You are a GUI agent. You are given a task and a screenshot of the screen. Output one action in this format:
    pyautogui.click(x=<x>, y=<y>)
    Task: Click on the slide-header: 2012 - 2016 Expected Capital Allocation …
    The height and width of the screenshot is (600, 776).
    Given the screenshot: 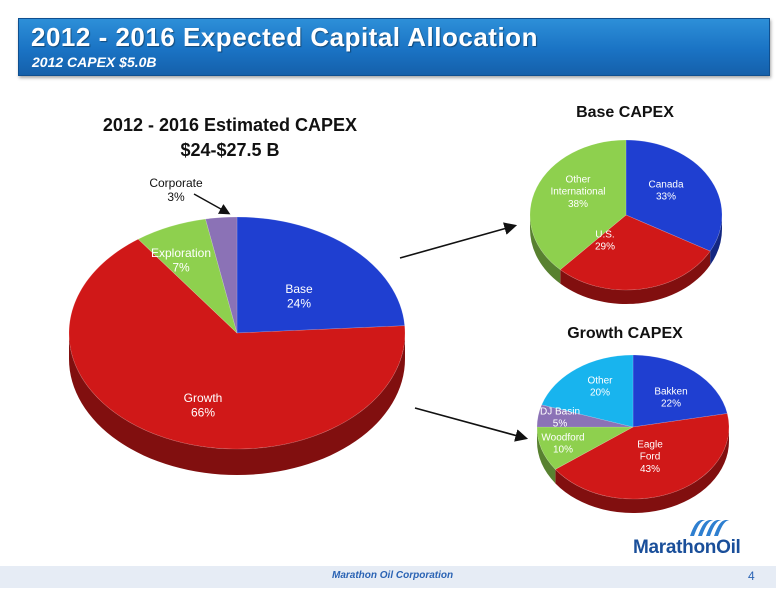 What is the action you would take?
    pyautogui.click(x=394, y=47)
    